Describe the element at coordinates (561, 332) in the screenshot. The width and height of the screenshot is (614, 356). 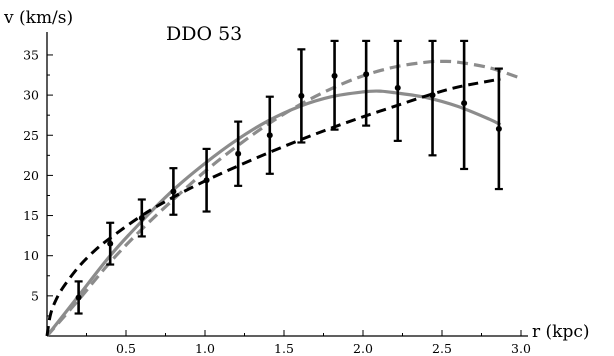
I see `x-axis-title: r (kpc)` at that location.